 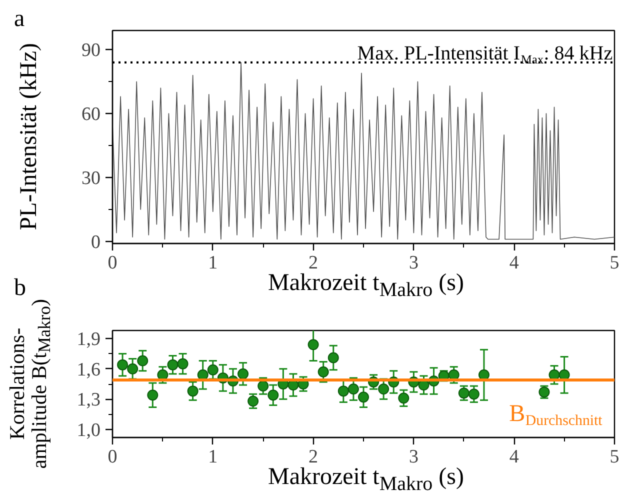 I want to click on y-tick-label: 30, so click(x=91, y=178).